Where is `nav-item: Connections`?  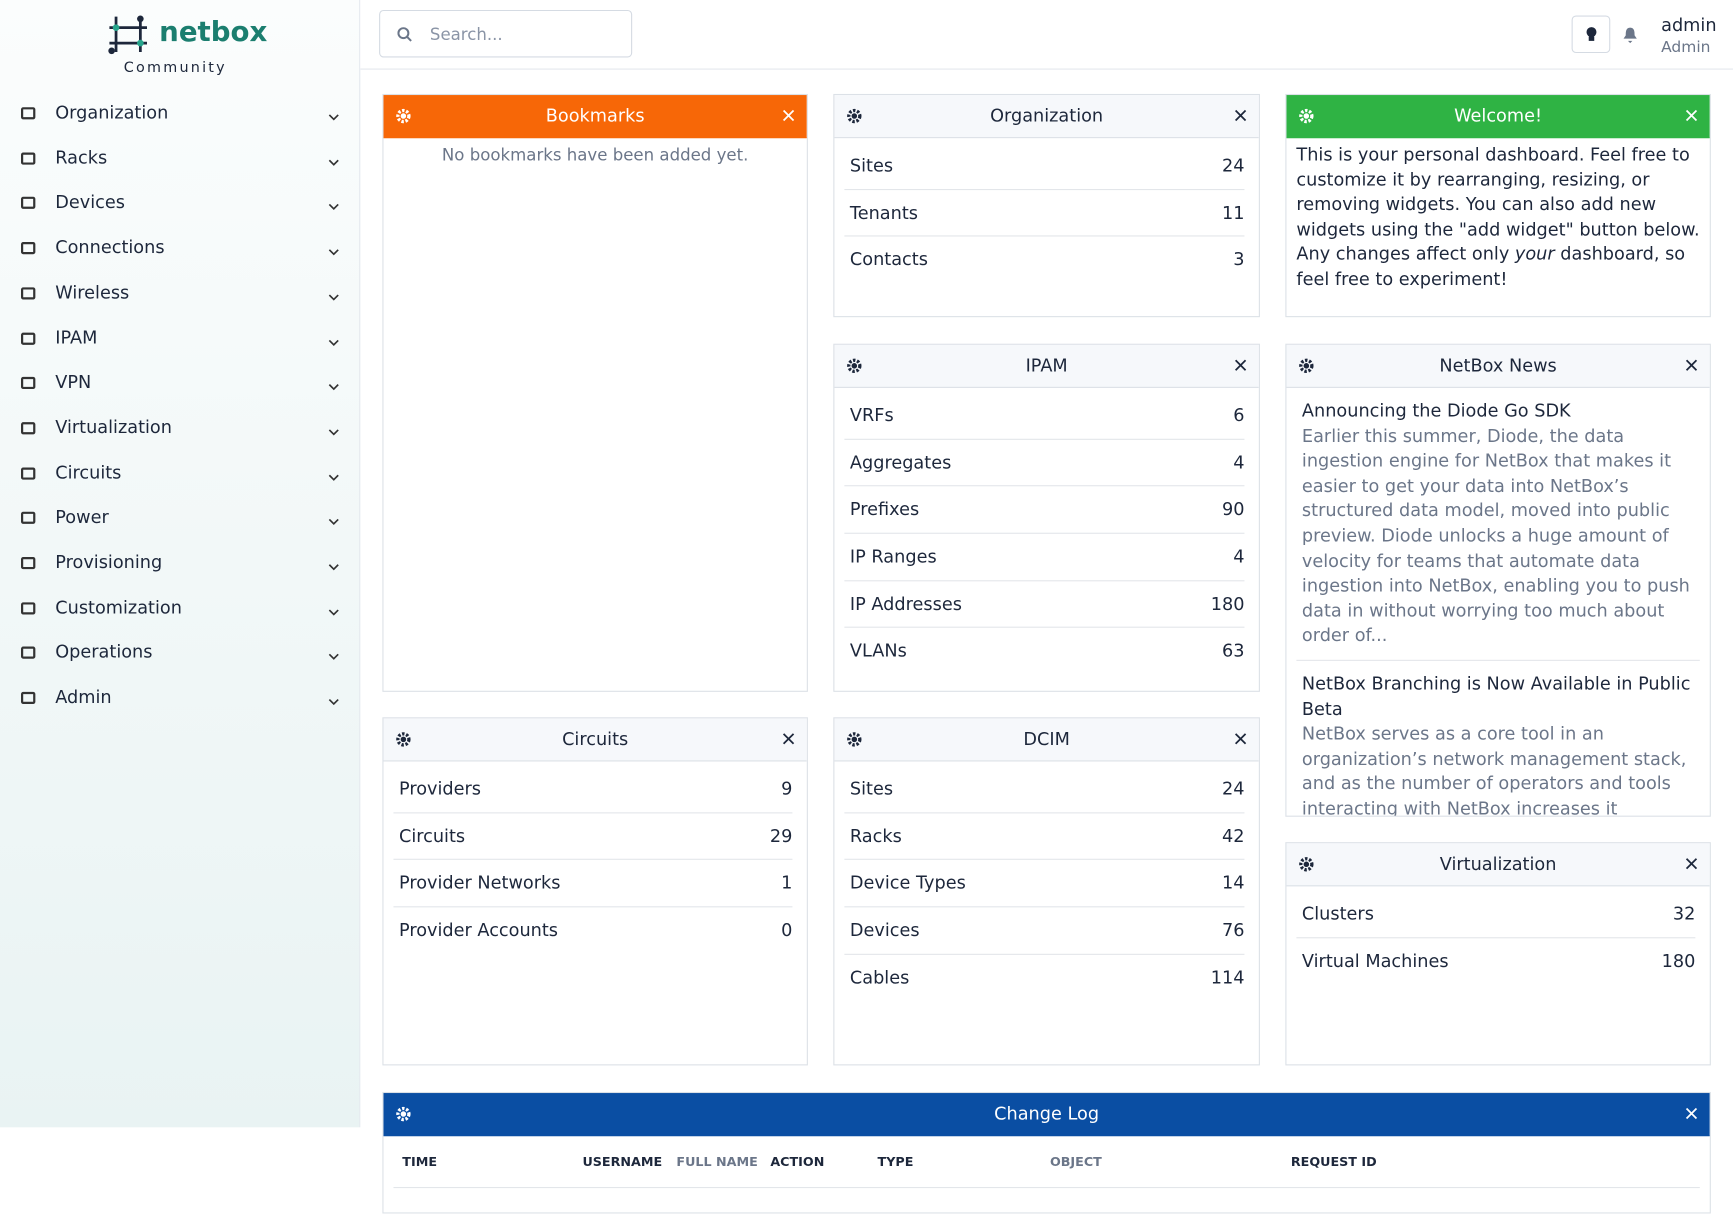 nav-item: Connections is located at coordinates (110, 247).